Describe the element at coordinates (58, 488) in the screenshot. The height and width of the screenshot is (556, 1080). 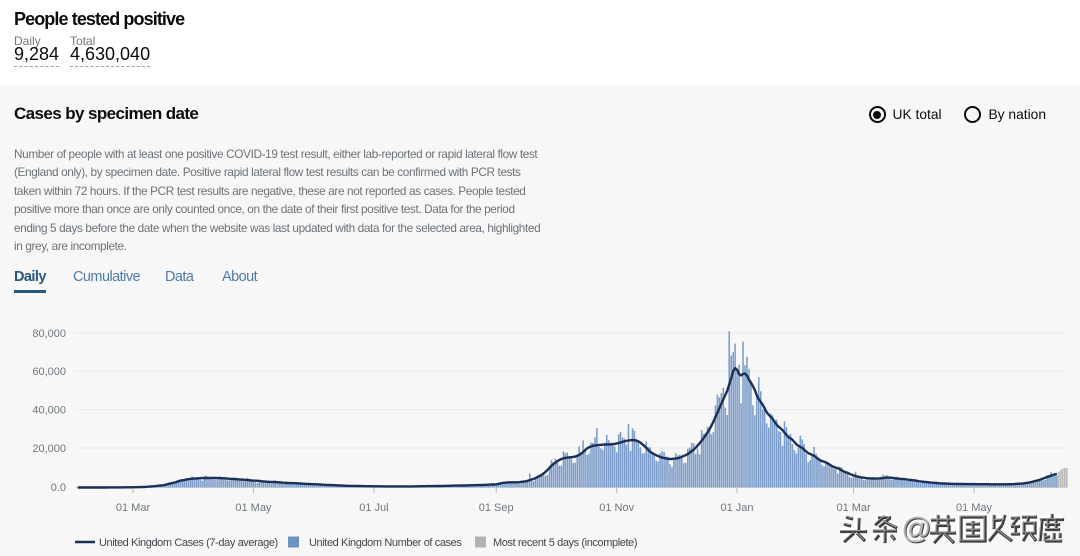
I see `svg-text: 0.0` at that location.